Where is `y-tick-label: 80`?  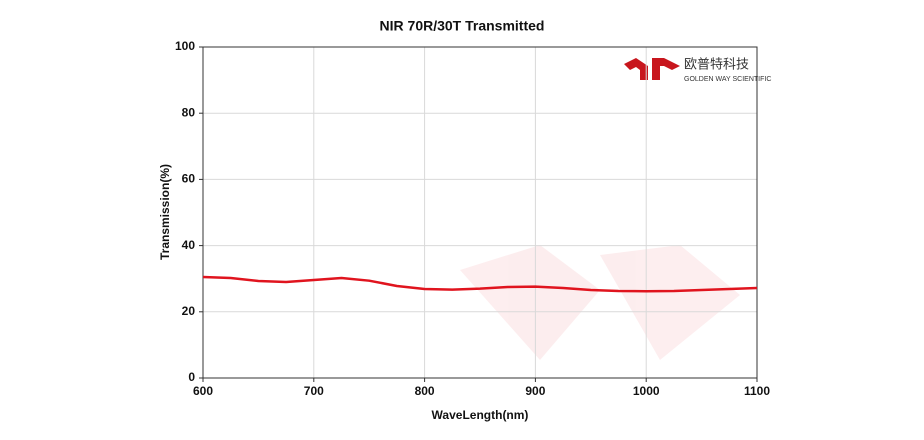
y-tick-label: 80 is located at coordinates (189, 112).